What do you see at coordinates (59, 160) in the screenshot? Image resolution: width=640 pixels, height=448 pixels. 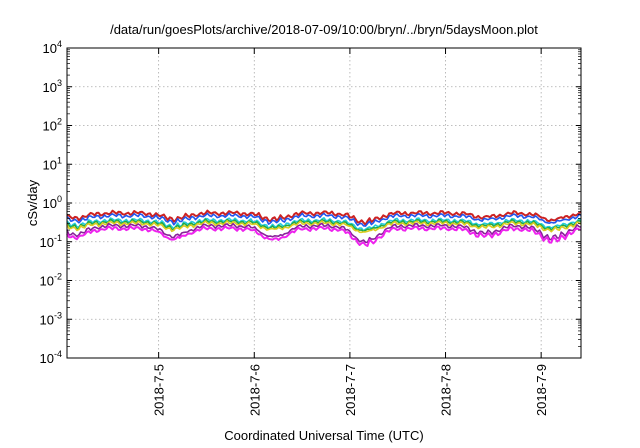 I see `y-tick-exponent: 1` at bounding box center [59, 160].